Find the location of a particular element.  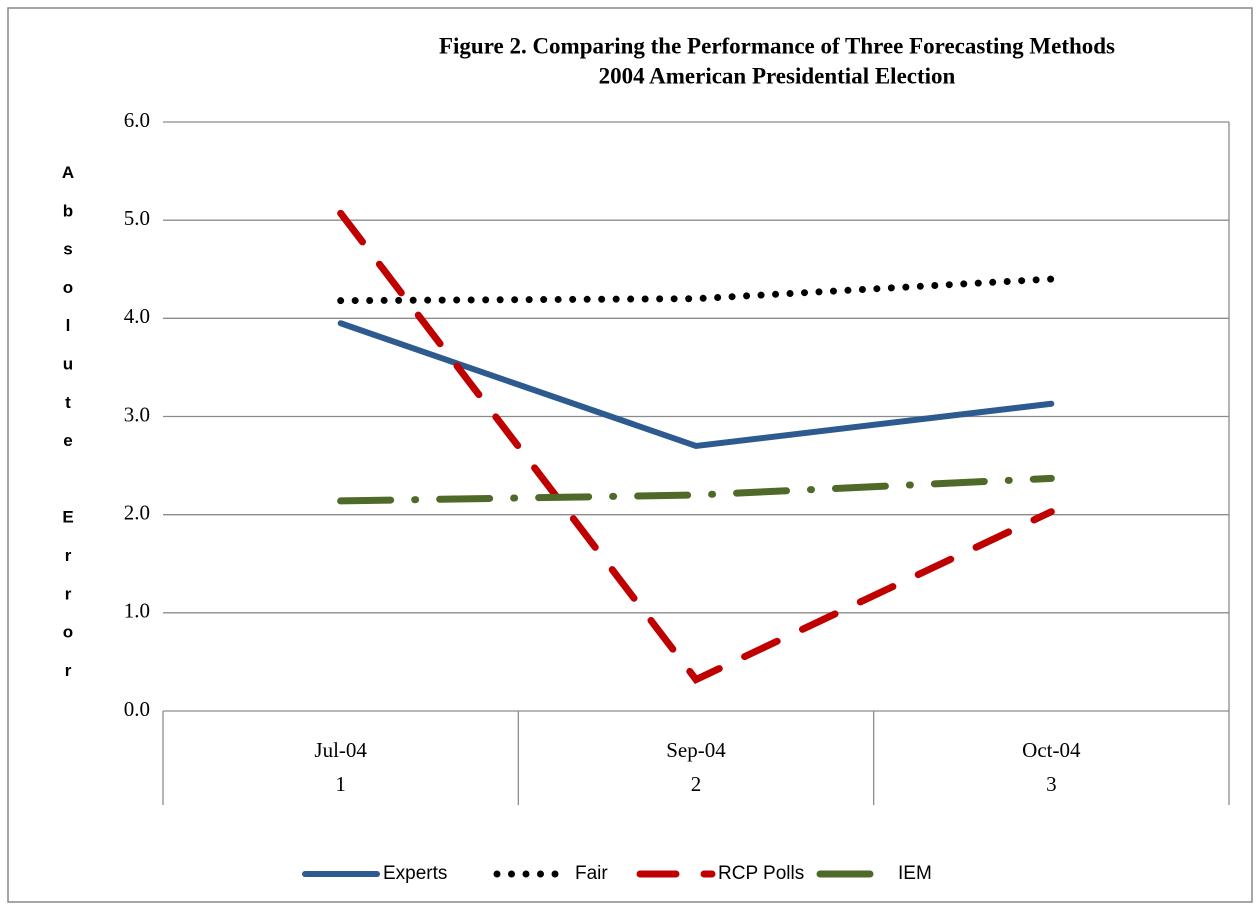

legend-label: Experts is located at coordinates (415, 873).